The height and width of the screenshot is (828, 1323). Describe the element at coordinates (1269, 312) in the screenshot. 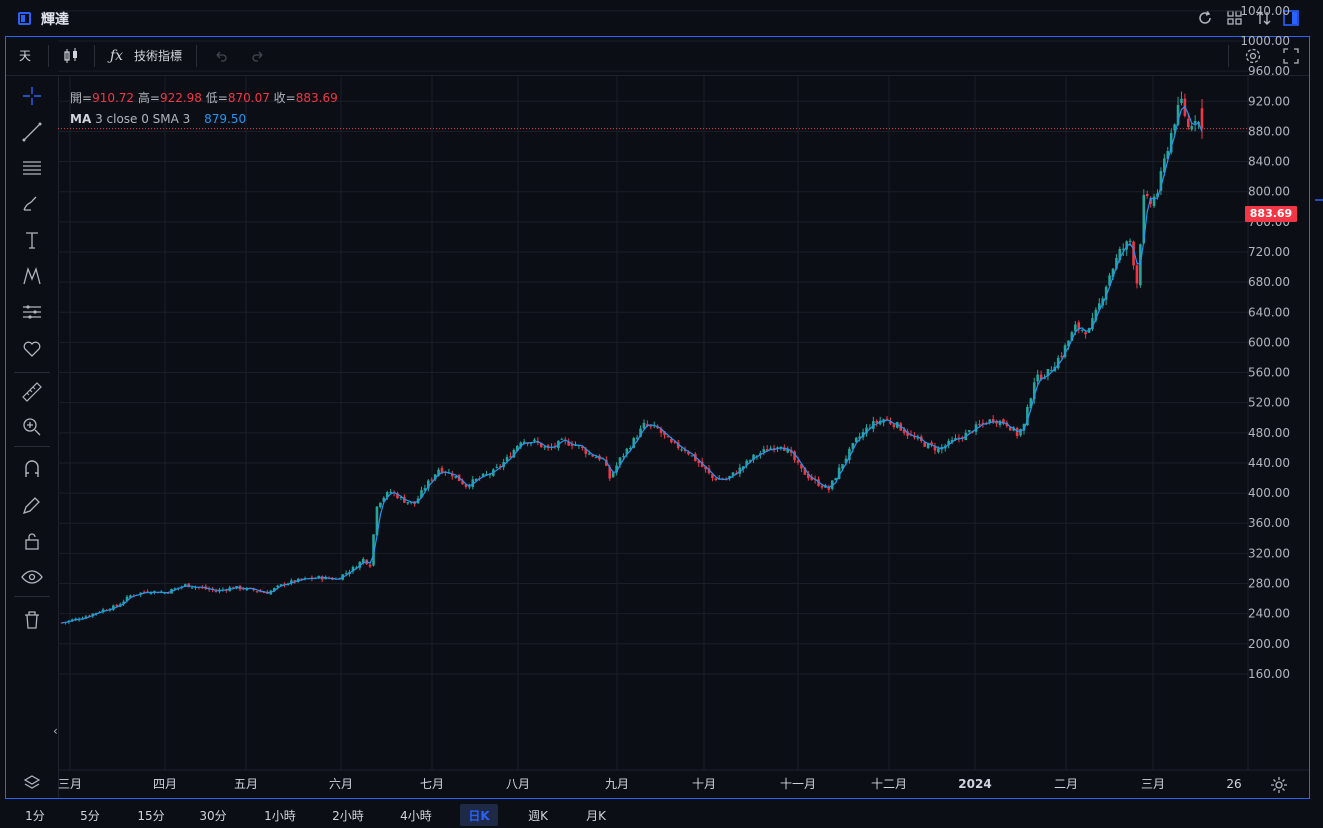

I see `price-tick-label: 640.00` at that location.